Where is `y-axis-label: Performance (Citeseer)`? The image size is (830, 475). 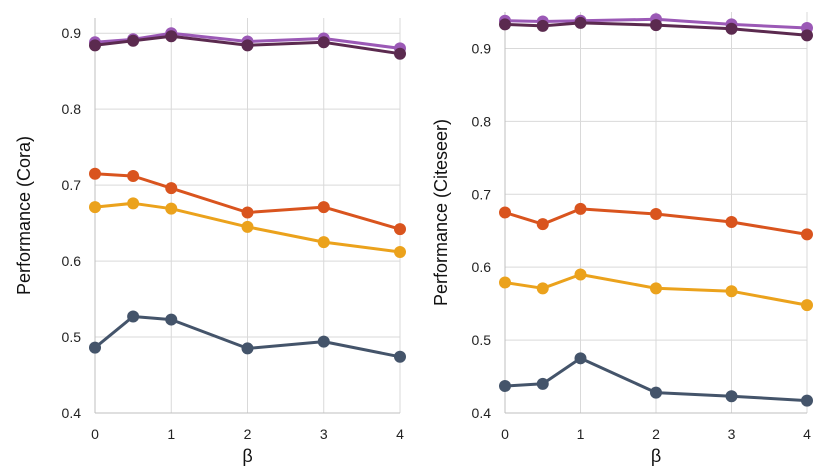 y-axis-label: Performance (Citeseer) is located at coordinates (441, 212).